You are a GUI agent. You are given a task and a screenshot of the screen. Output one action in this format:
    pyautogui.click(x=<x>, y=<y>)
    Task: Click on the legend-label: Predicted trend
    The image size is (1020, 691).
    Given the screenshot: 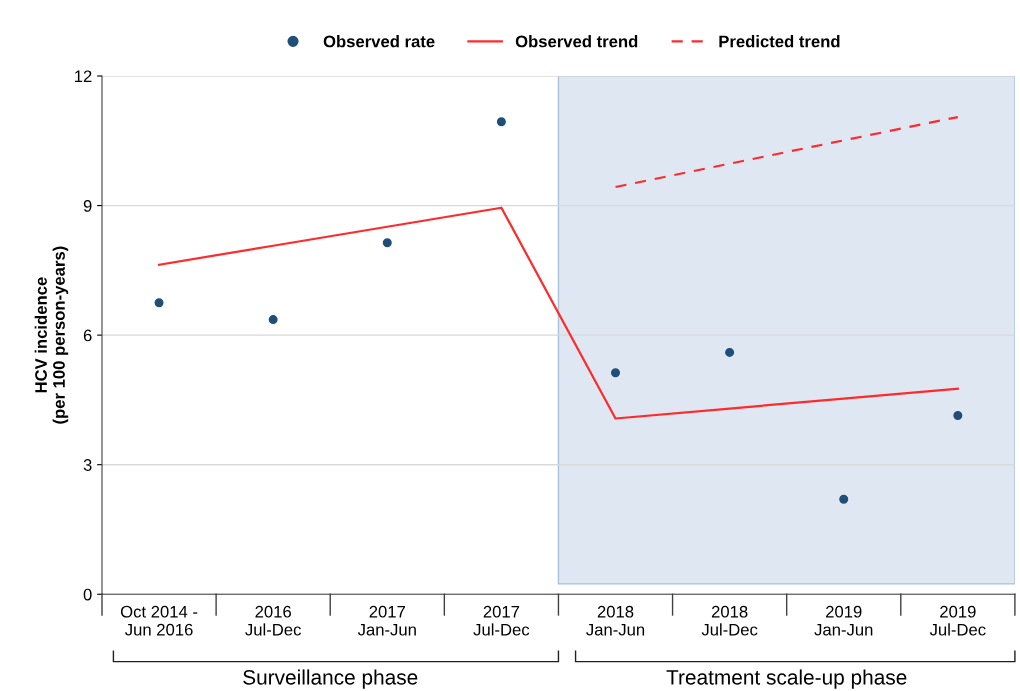 What is the action you would take?
    pyautogui.click(x=779, y=41)
    